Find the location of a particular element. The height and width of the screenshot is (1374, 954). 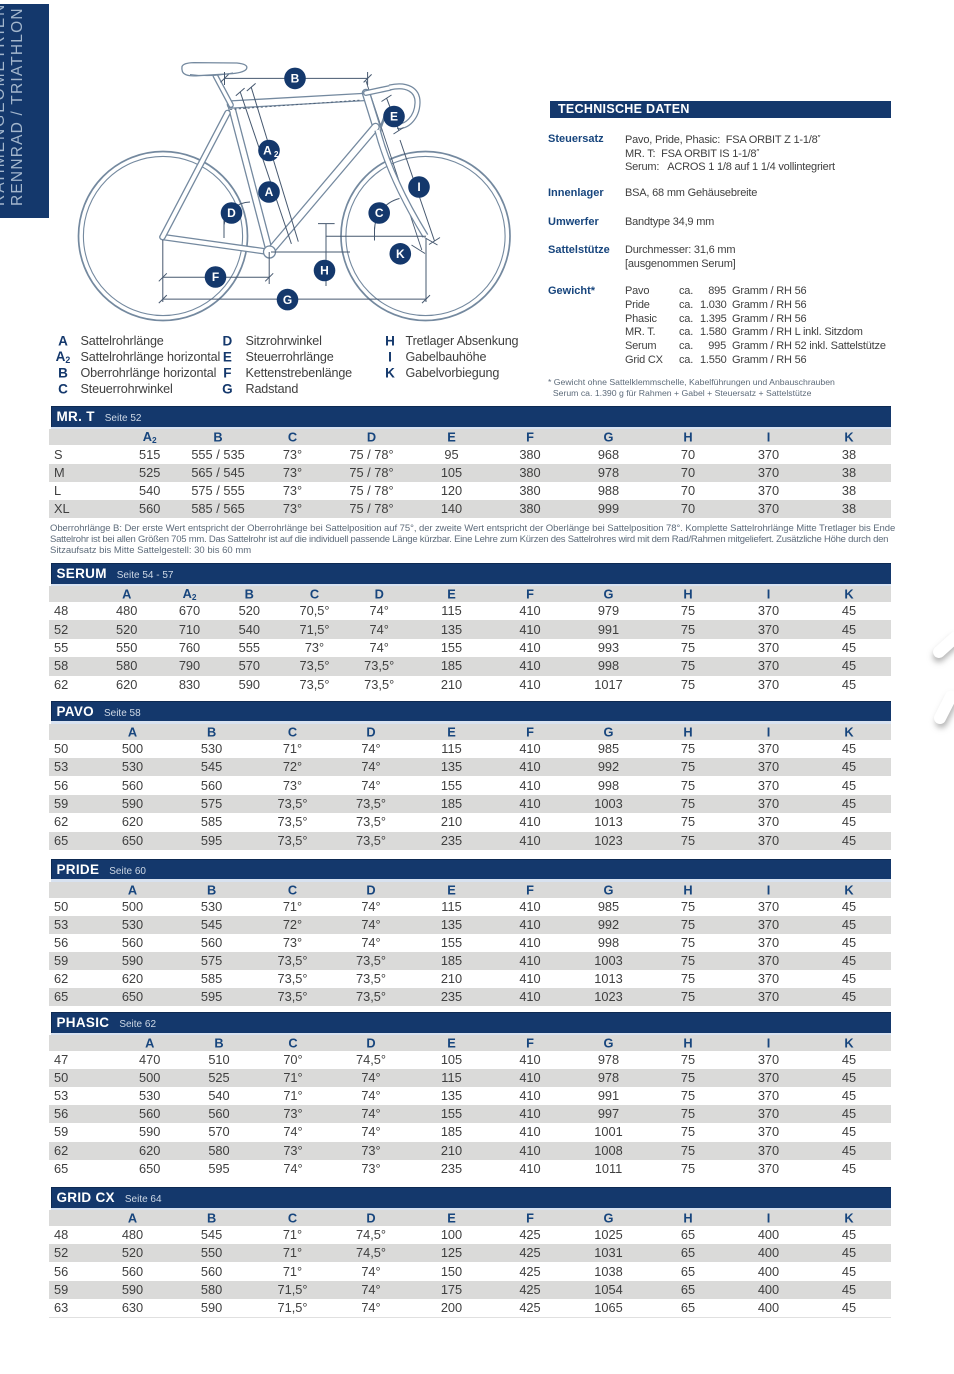

svg-text: H is located at coordinates (324, 271).